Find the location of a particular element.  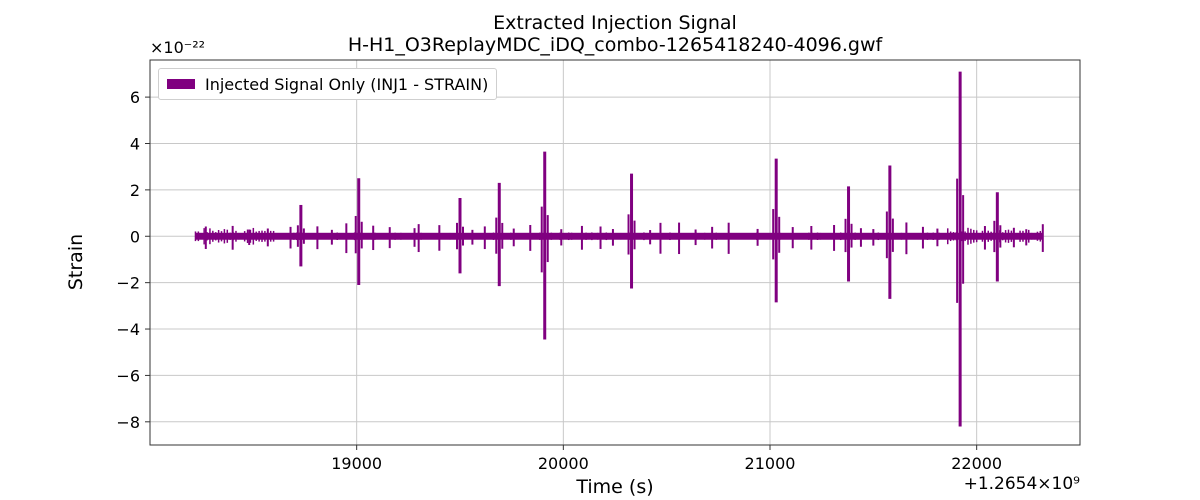

y-tick-label: 6 is located at coordinates (135, 97).